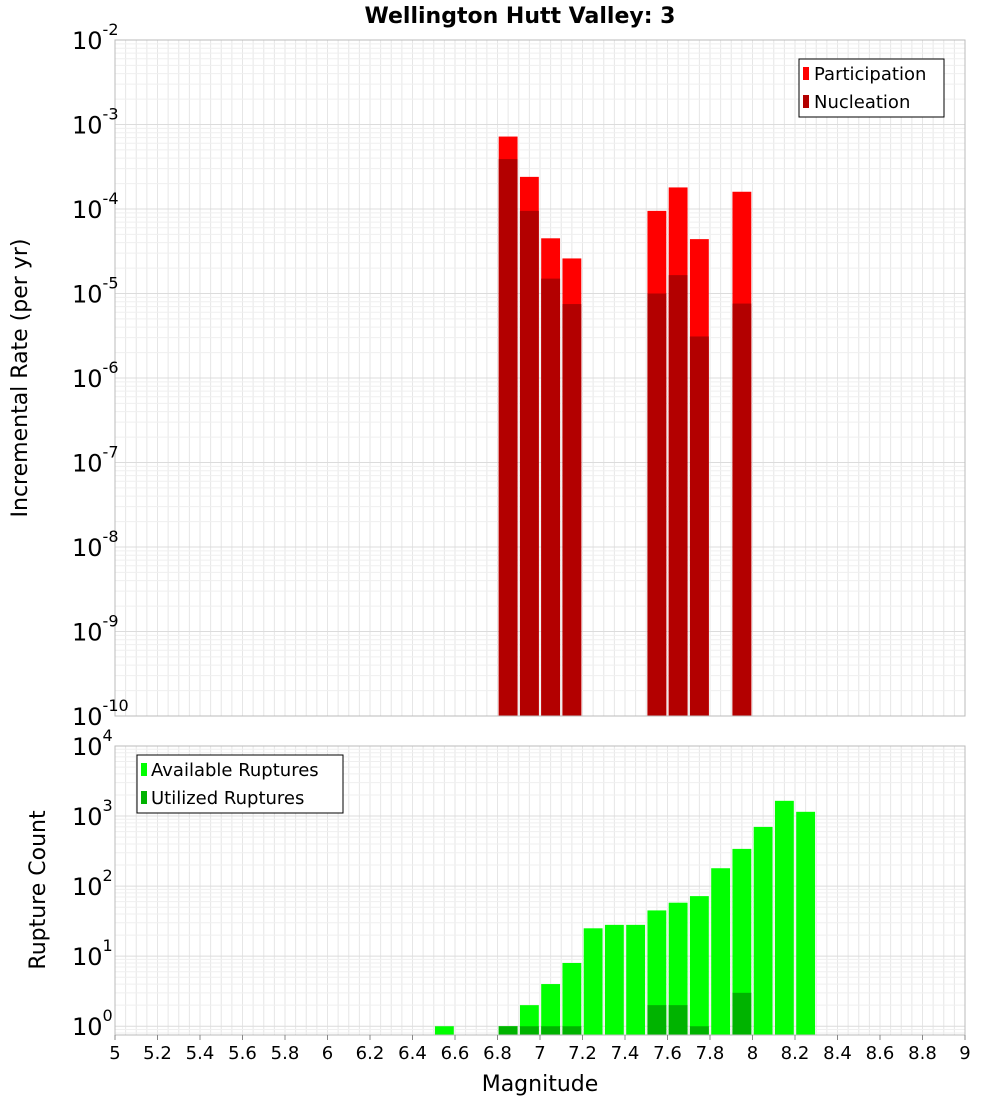 The height and width of the screenshot is (1100, 1000). I want to click on x-tick-label: 5, so click(114, 1053).